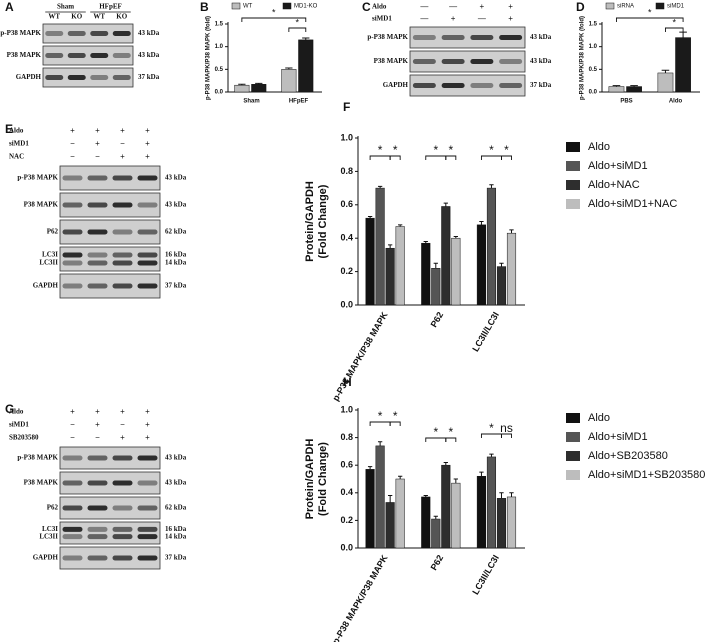 The image size is (709, 642). What do you see at coordinates (599, 147) in the screenshot?
I see `legend-label: Aldo` at bounding box center [599, 147].